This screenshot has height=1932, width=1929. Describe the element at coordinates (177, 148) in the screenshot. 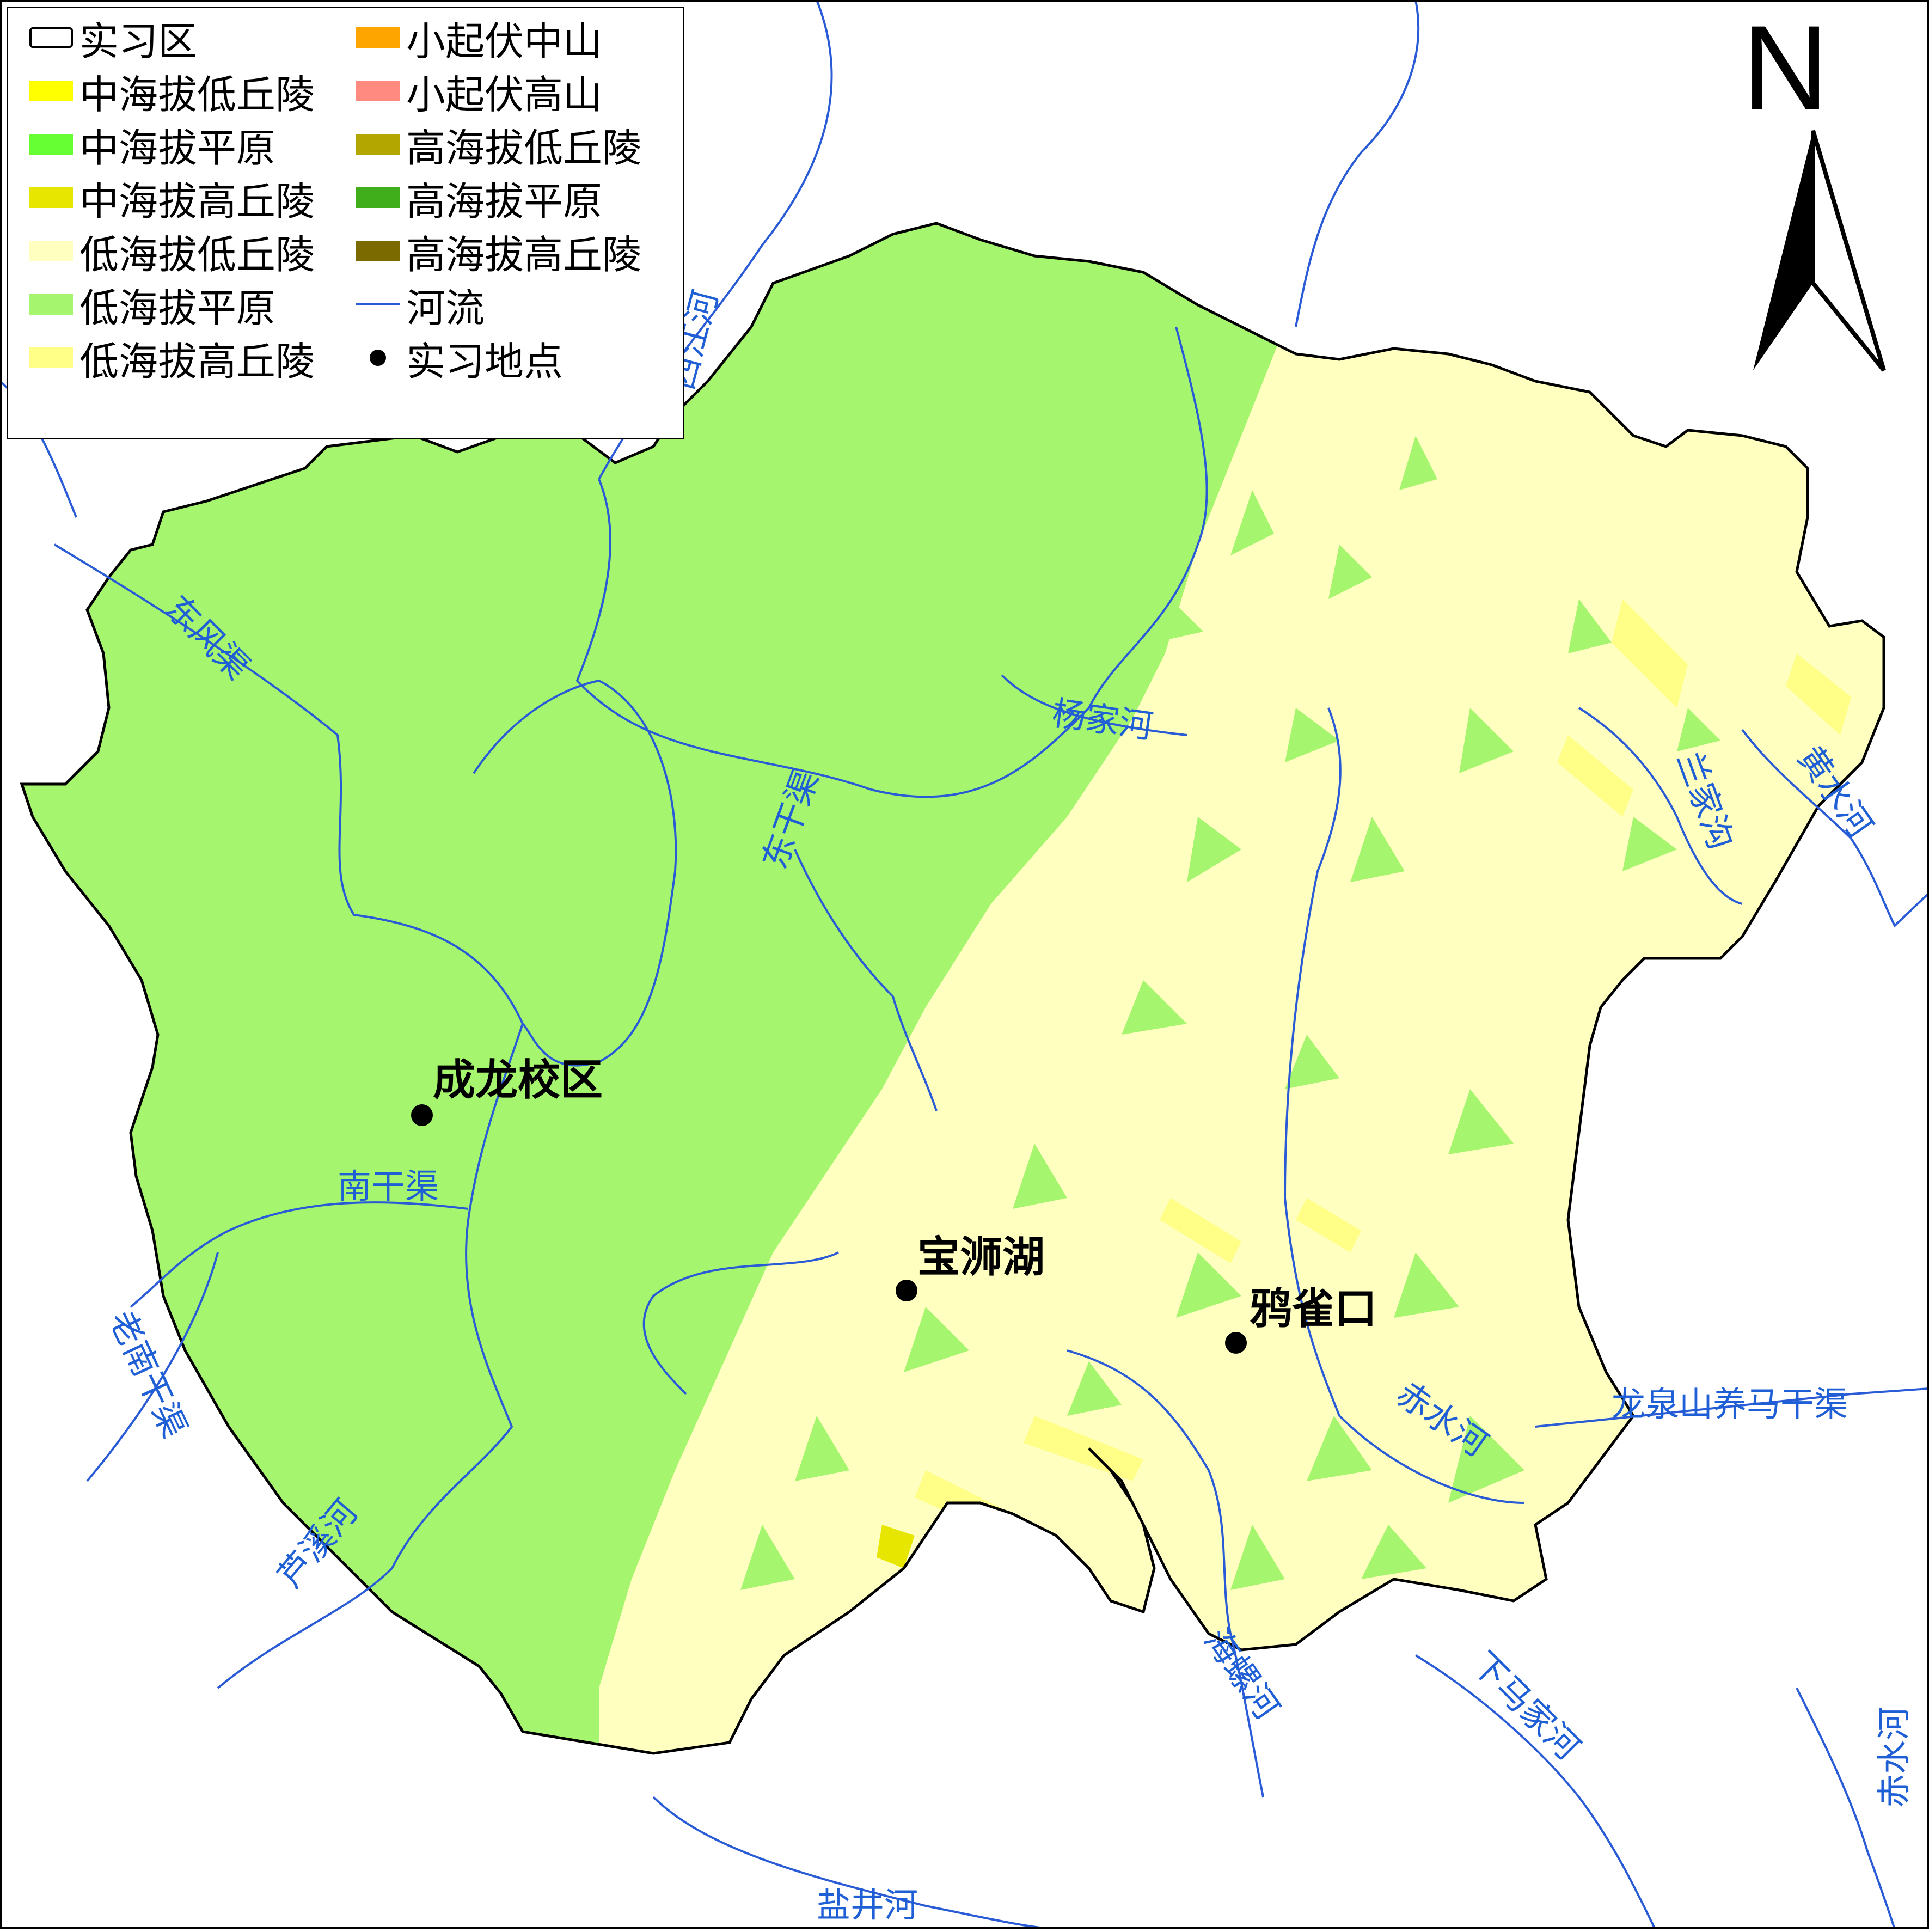

I see `legend-label: 中海拔平原` at that location.